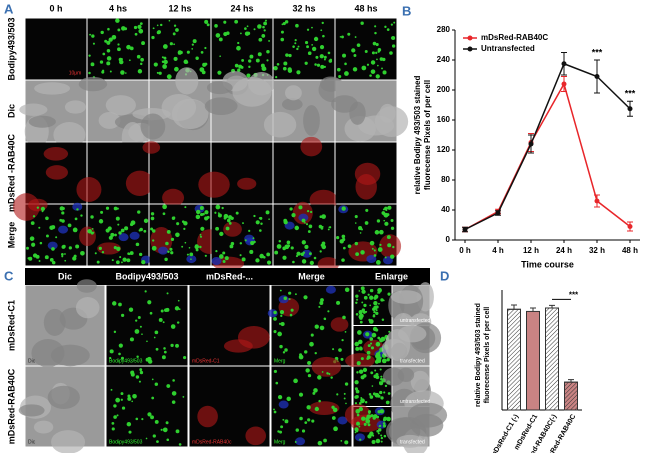 The height and width of the screenshot is (453, 650). Describe the element at coordinates (227, 276) in the screenshot. I see `header-band` at that location.